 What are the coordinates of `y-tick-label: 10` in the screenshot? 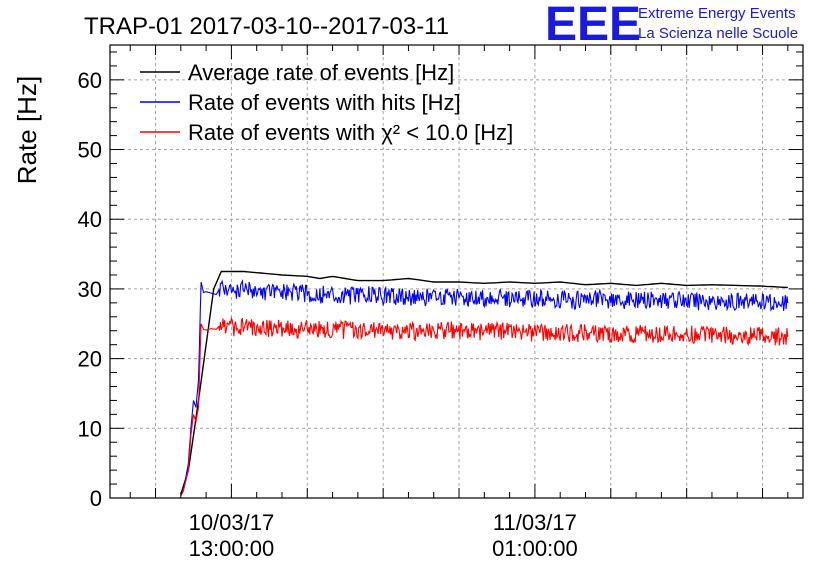 It's located at (90, 428).